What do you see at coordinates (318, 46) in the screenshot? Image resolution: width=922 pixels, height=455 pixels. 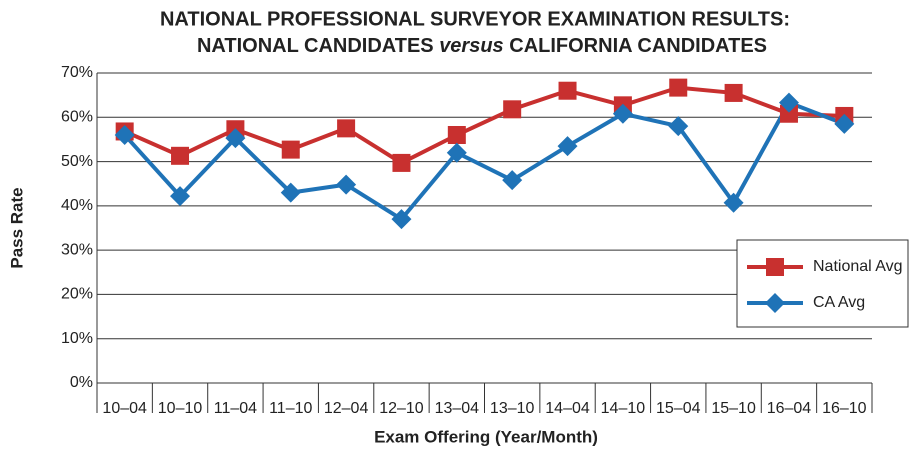 I see `title-part: NATIONAL CANDIDATES` at bounding box center [318, 46].